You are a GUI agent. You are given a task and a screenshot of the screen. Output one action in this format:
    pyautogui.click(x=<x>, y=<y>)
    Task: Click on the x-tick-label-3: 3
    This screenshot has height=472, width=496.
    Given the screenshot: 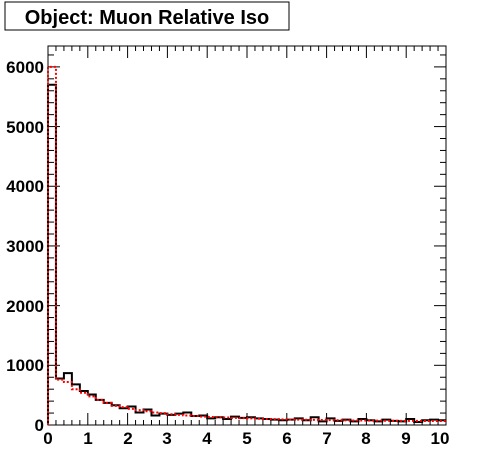 What is the action you would take?
    pyautogui.click(x=166, y=438)
    